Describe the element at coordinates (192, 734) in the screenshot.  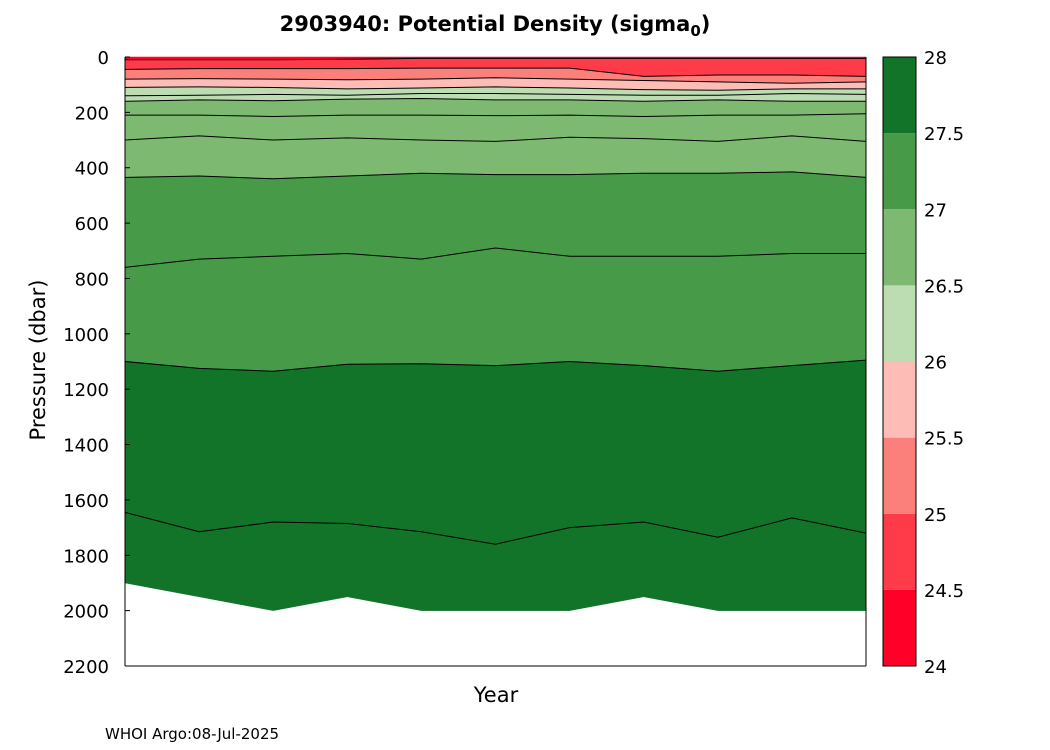
I see `footer-credit: WHOI Argo:08-Jul-2025` at that location.